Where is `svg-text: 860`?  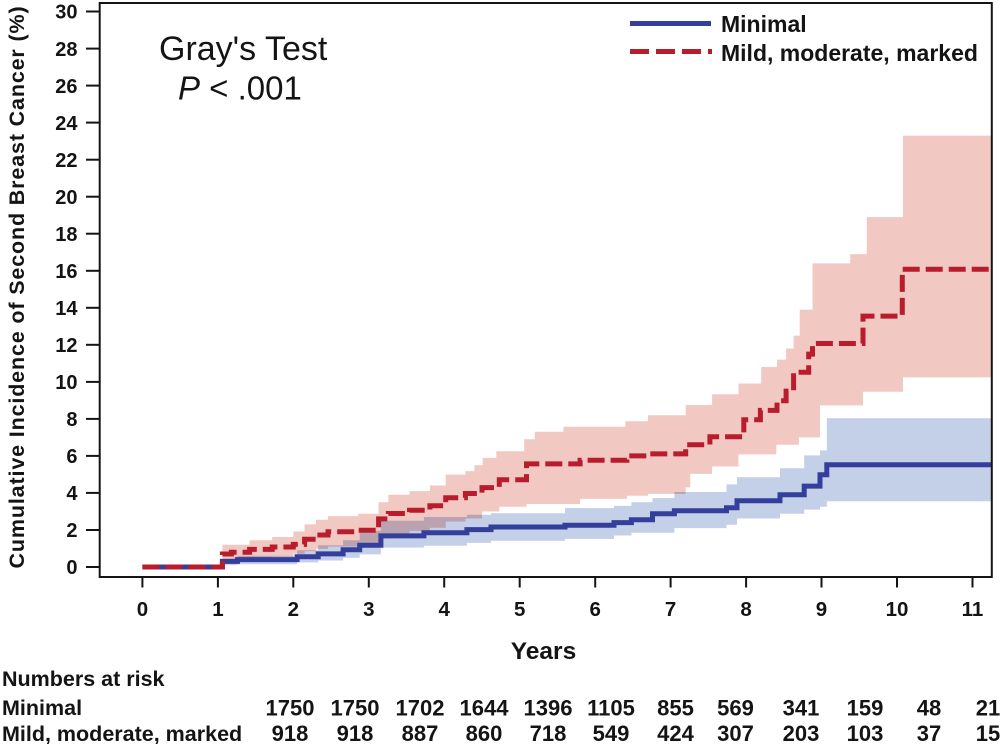
svg-text: 860 is located at coordinates (484, 732).